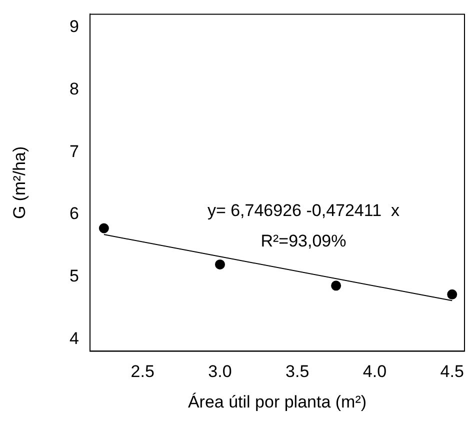 This screenshot has height=421, width=470. What do you see at coordinates (303, 210) in the screenshot?
I see `annotation: y= 6,746926 -0,472411 x` at bounding box center [303, 210].